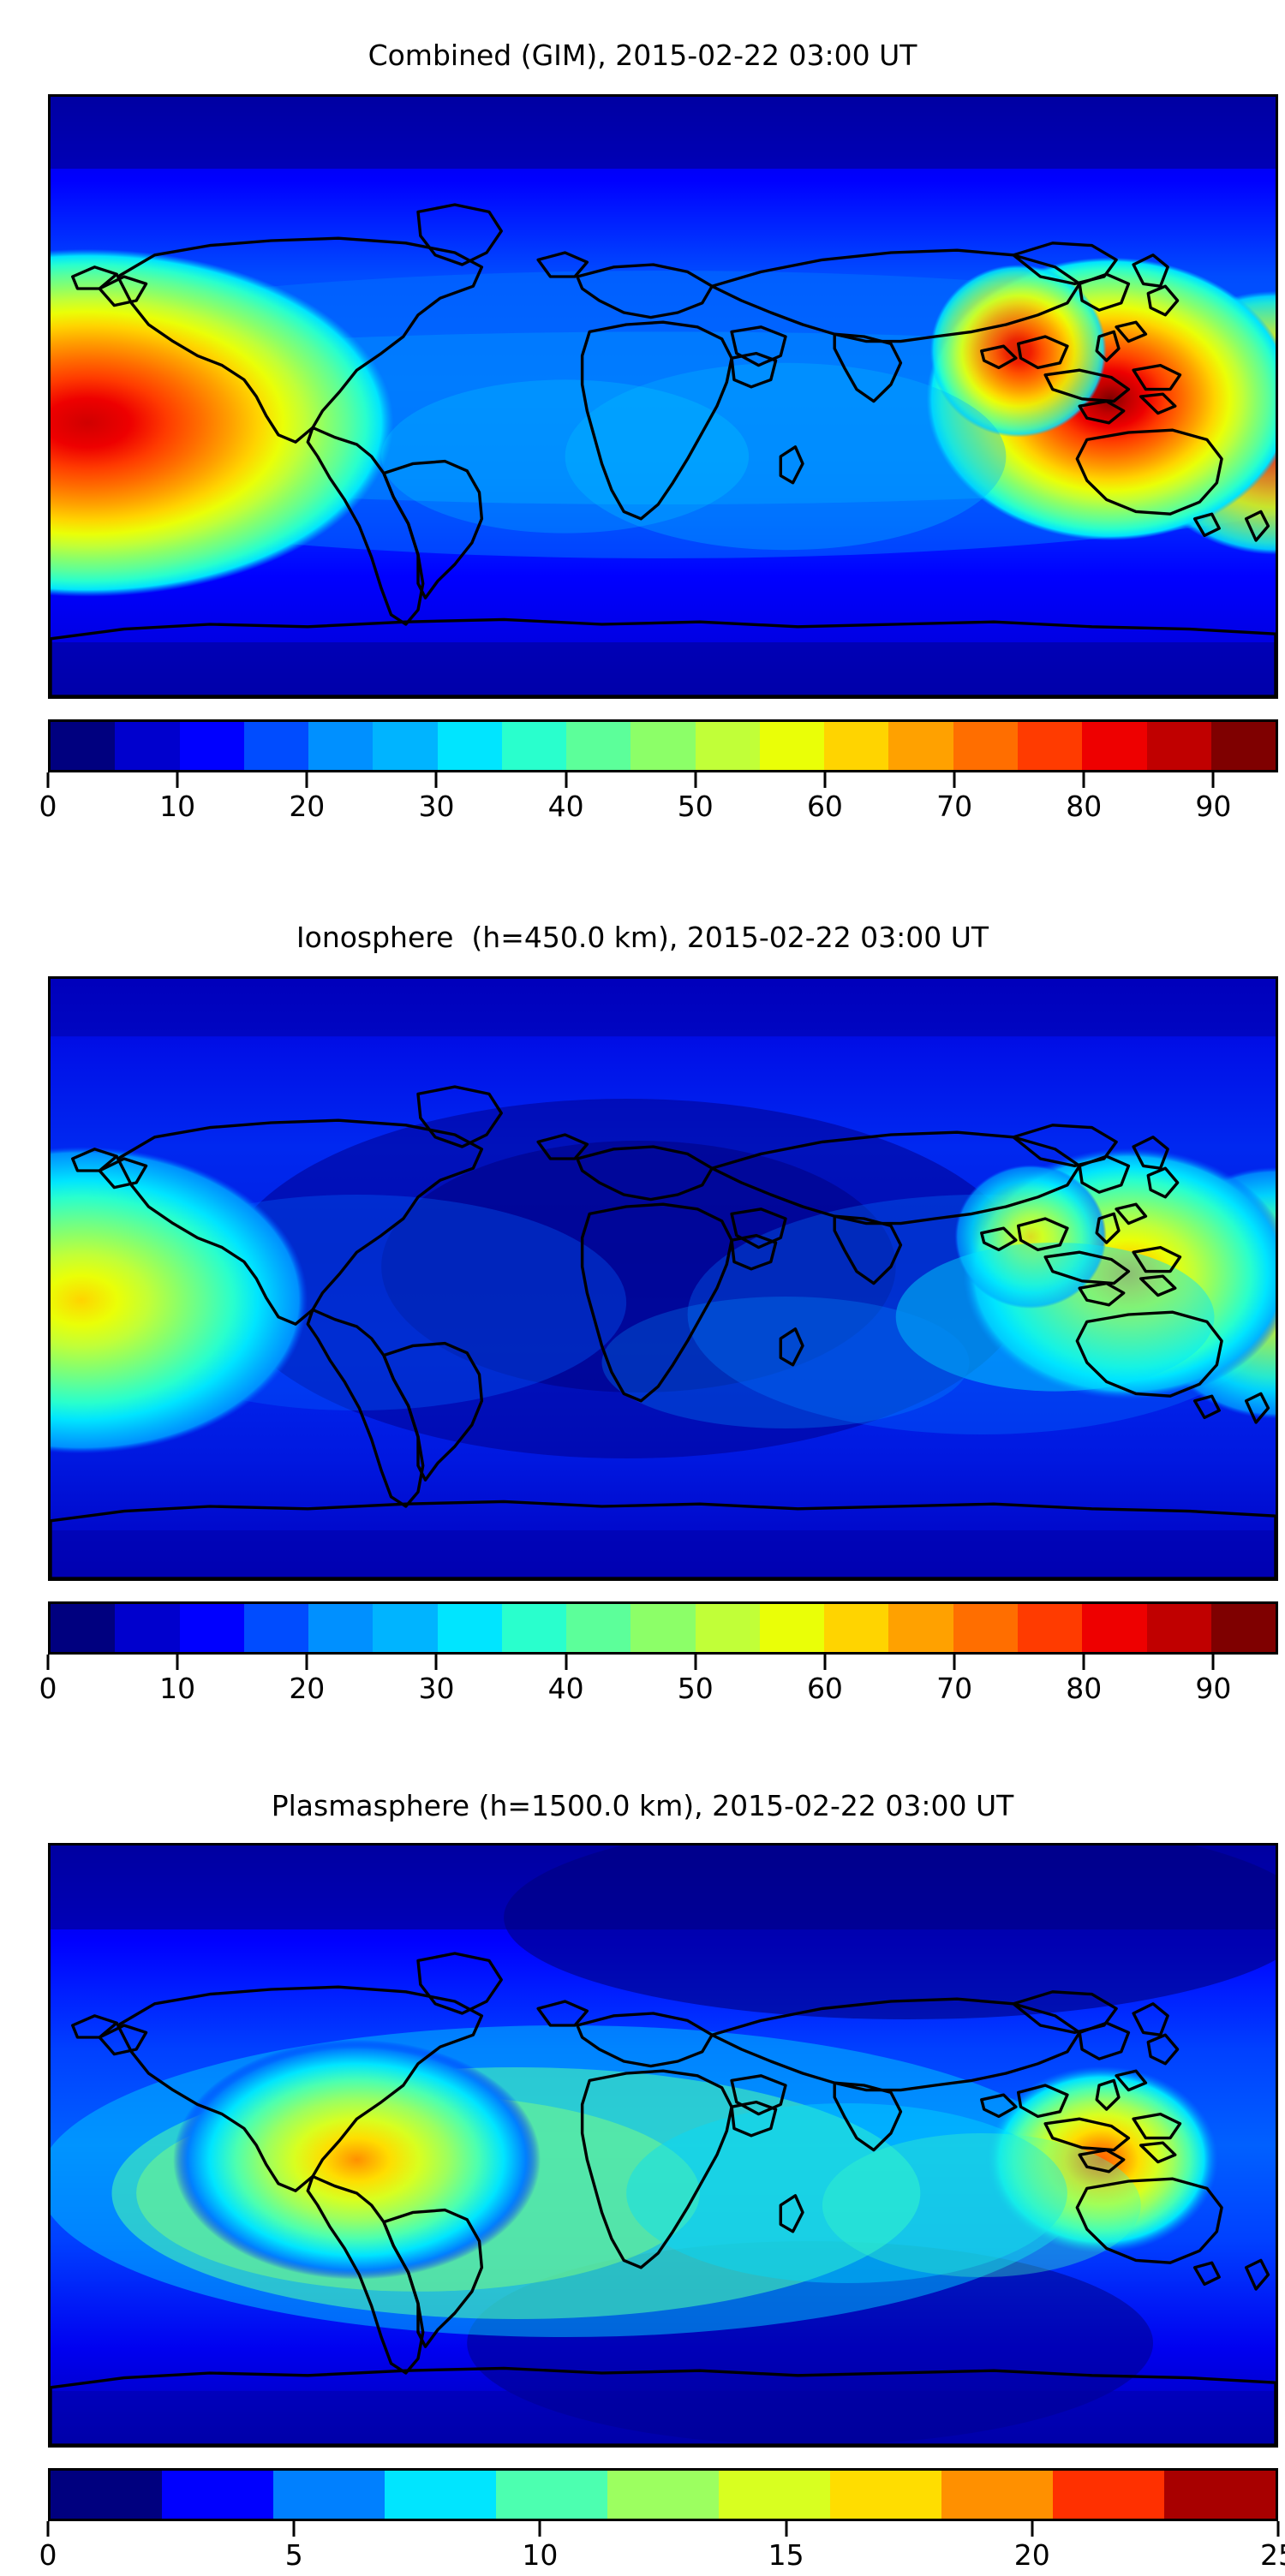  I want to click on colorbar-ticks-combined, so click(662, 780).